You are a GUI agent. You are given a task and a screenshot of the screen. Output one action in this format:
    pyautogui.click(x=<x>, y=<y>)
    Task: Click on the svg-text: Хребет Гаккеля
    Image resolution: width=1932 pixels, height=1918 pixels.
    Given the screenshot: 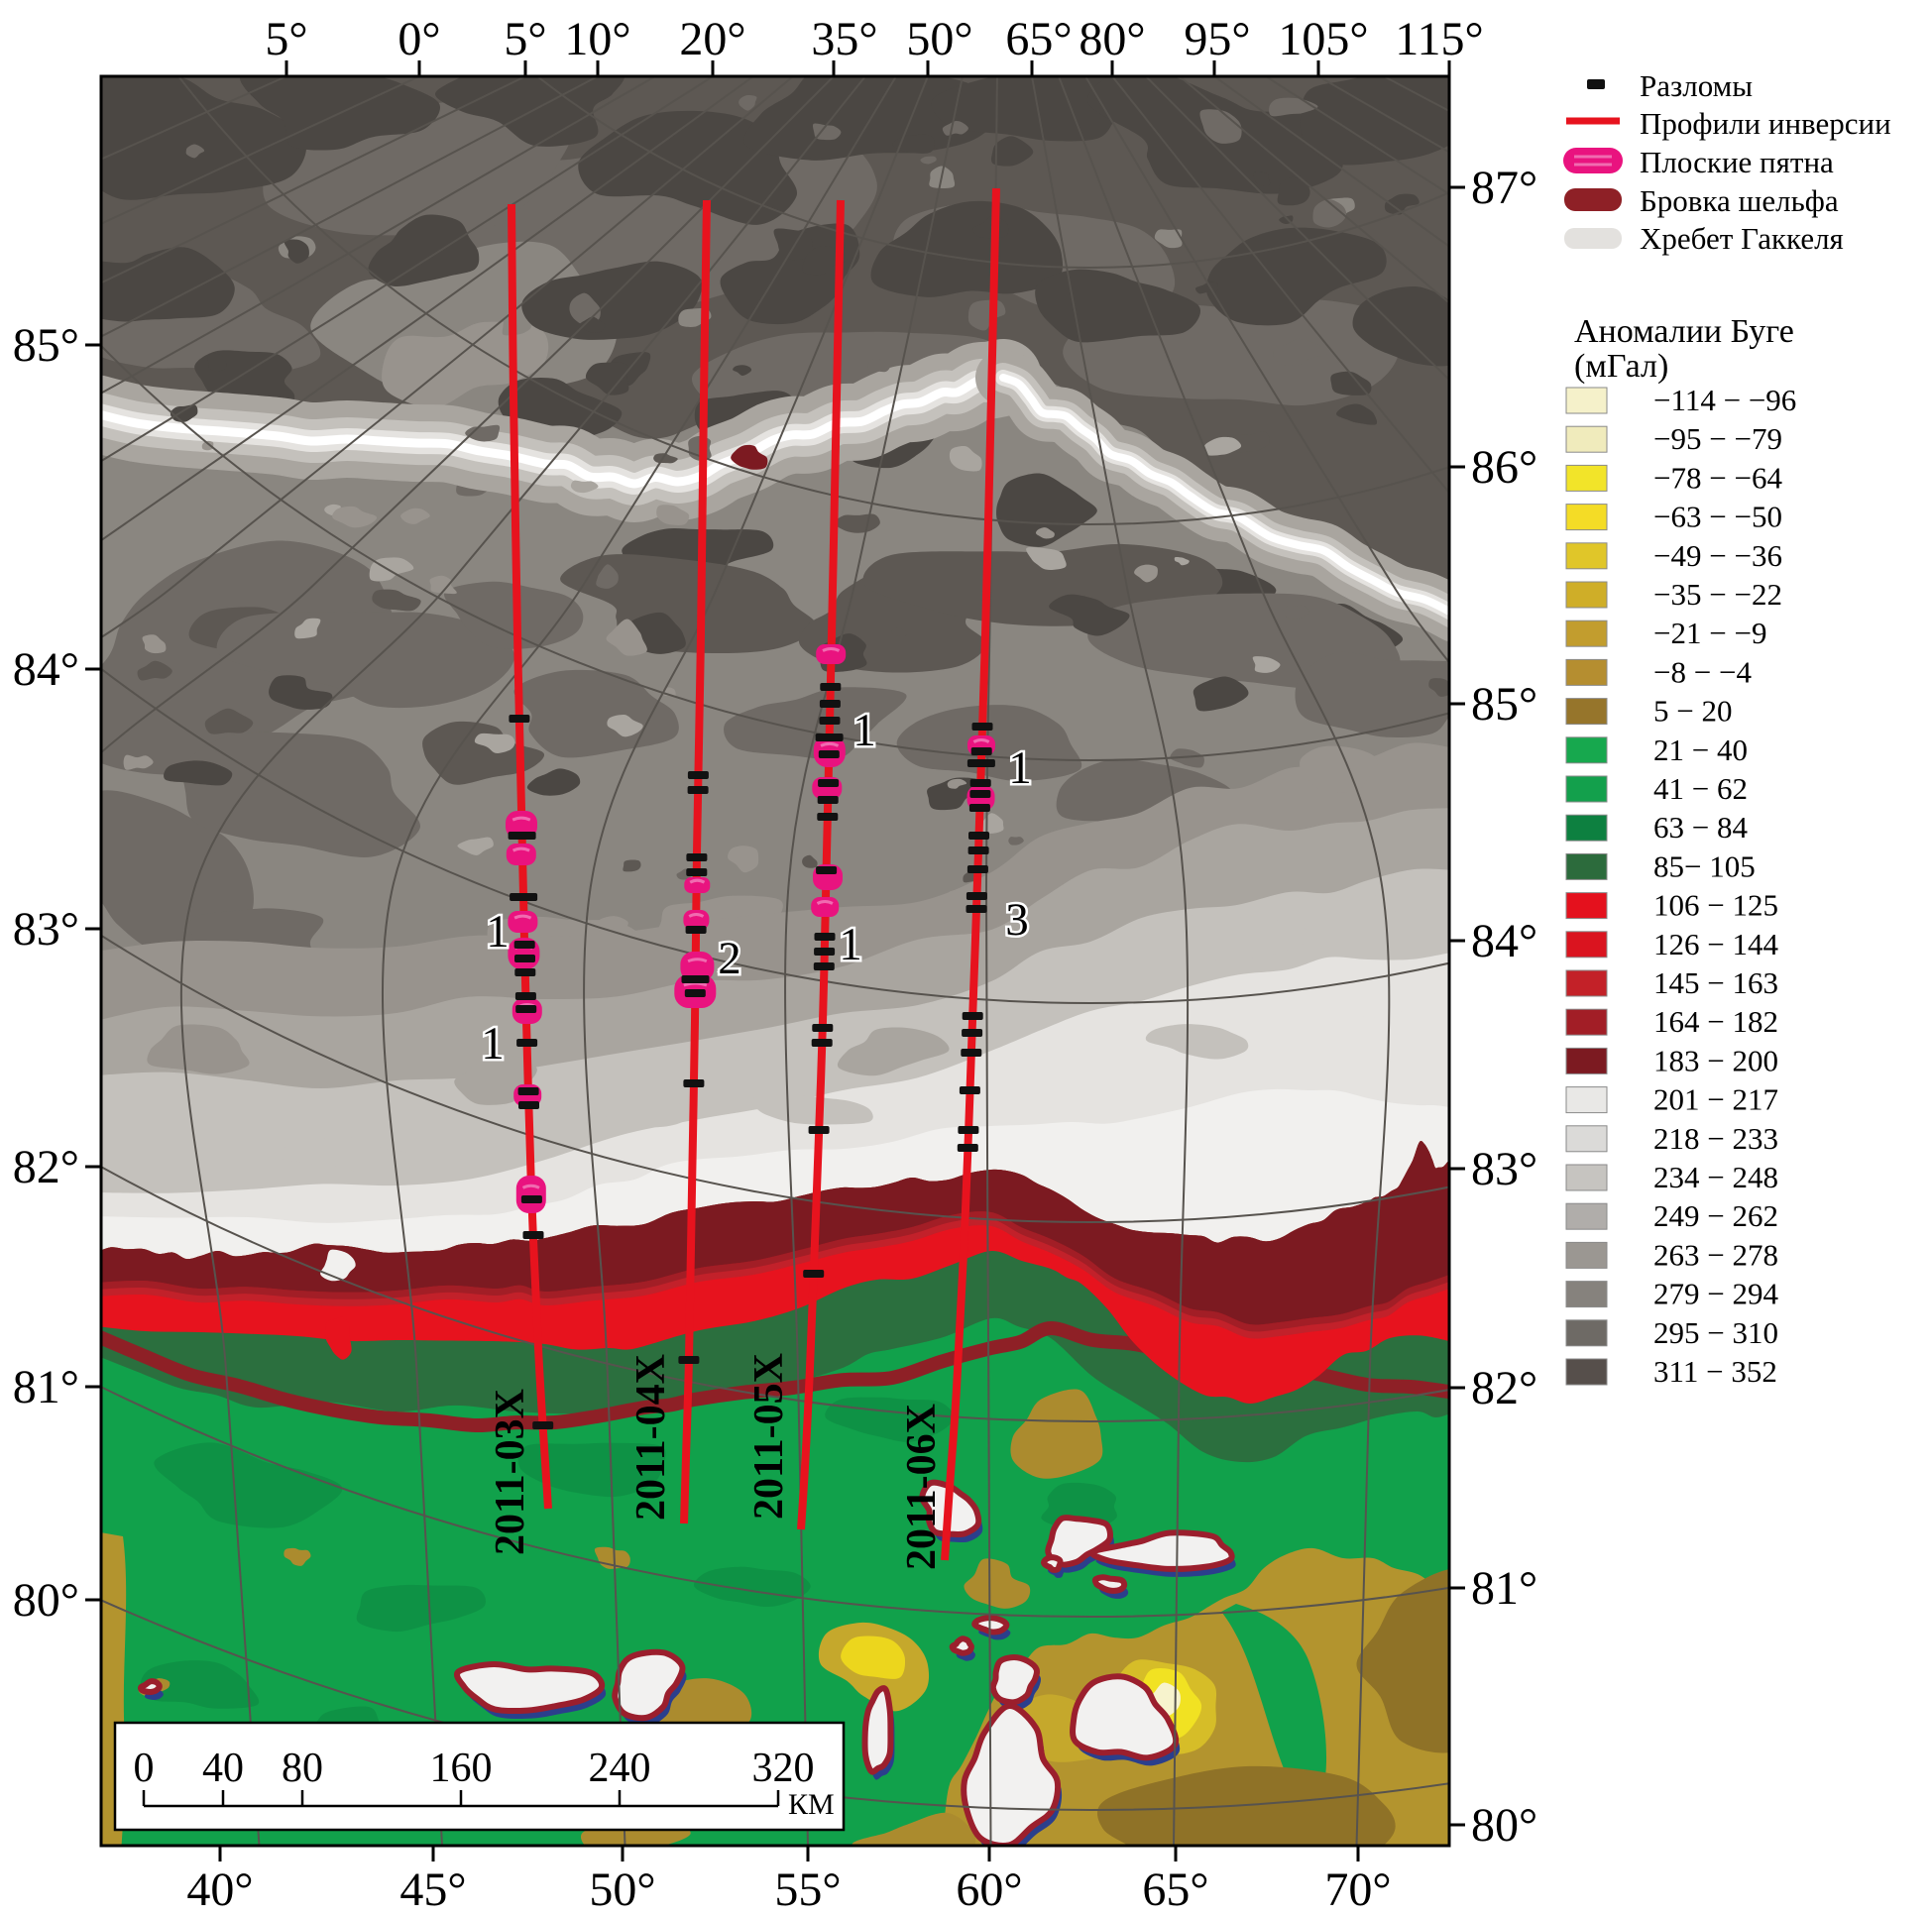 What is the action you would take?
    pyautogui.click(x=1742, y=239)
    